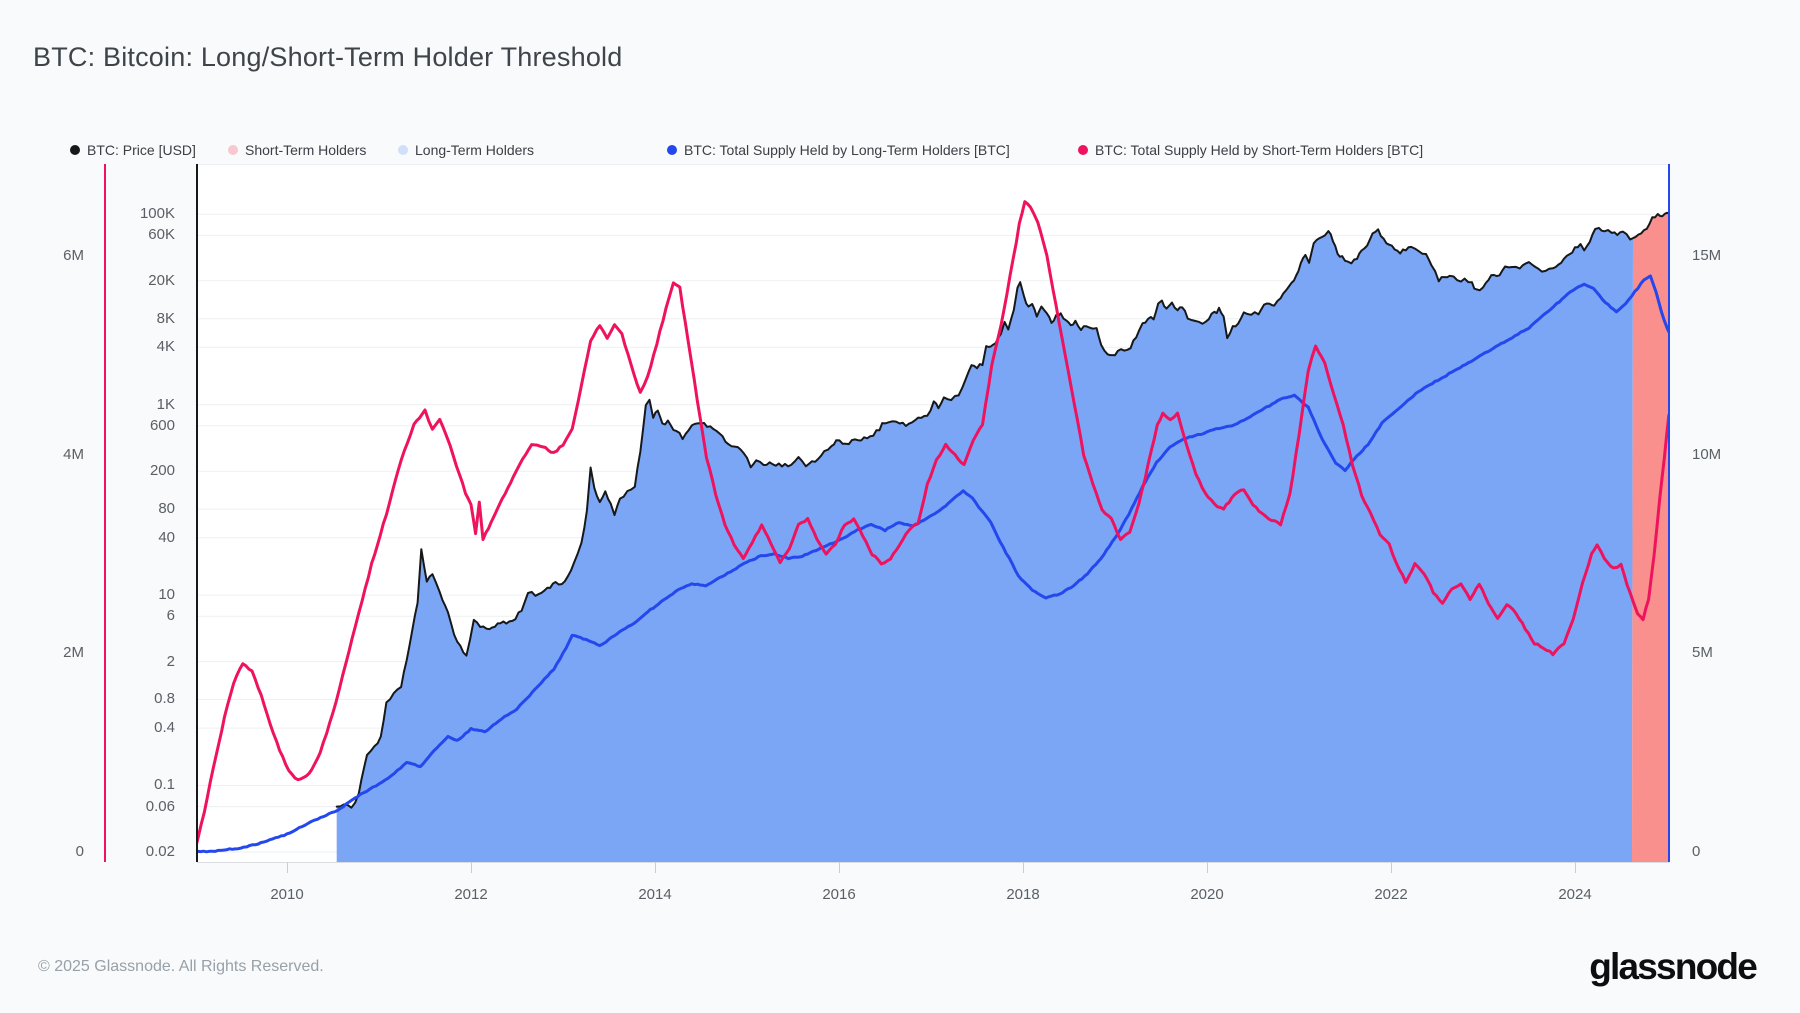 The height and width of the screenshot is (1013, 1800). Describe the element at coordinates (161, 280) in the screenshot. I see `axis-tick-label: 20K` at that location.